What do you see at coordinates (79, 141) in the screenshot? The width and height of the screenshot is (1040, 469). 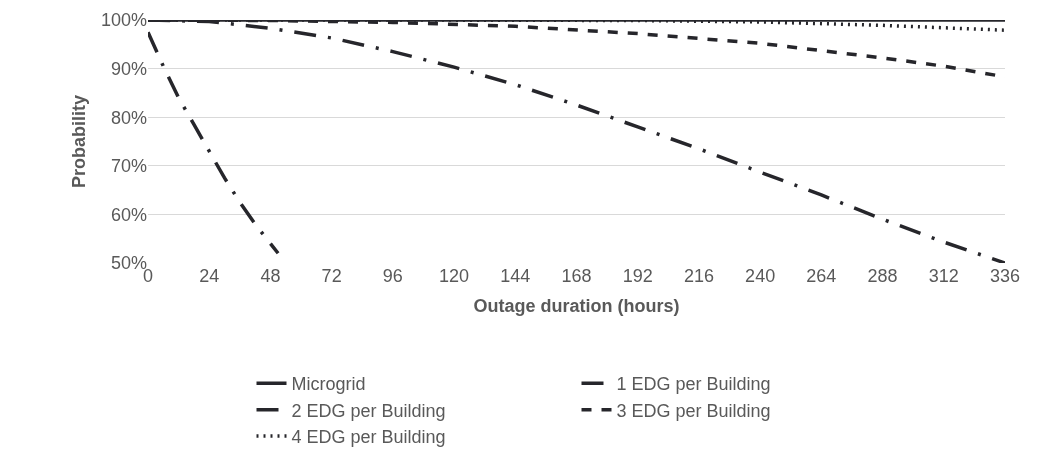 I see `y-axis-title: Probability` at bounding box center [79, 141].